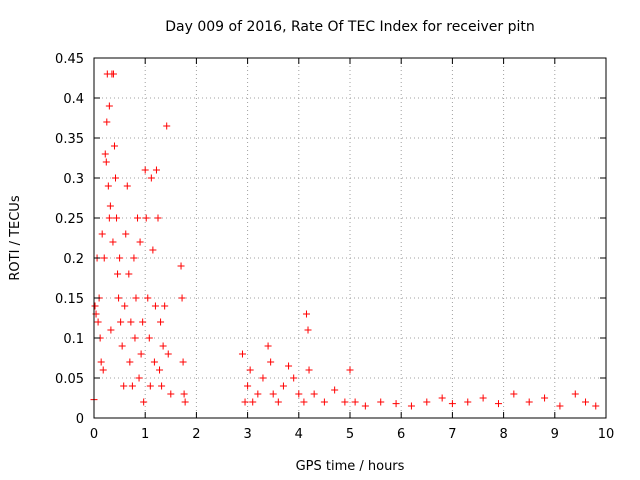  Describe the element at coordinates (69, 379) in the screenshot. I see `y-tick-label: 0.05` at that location.